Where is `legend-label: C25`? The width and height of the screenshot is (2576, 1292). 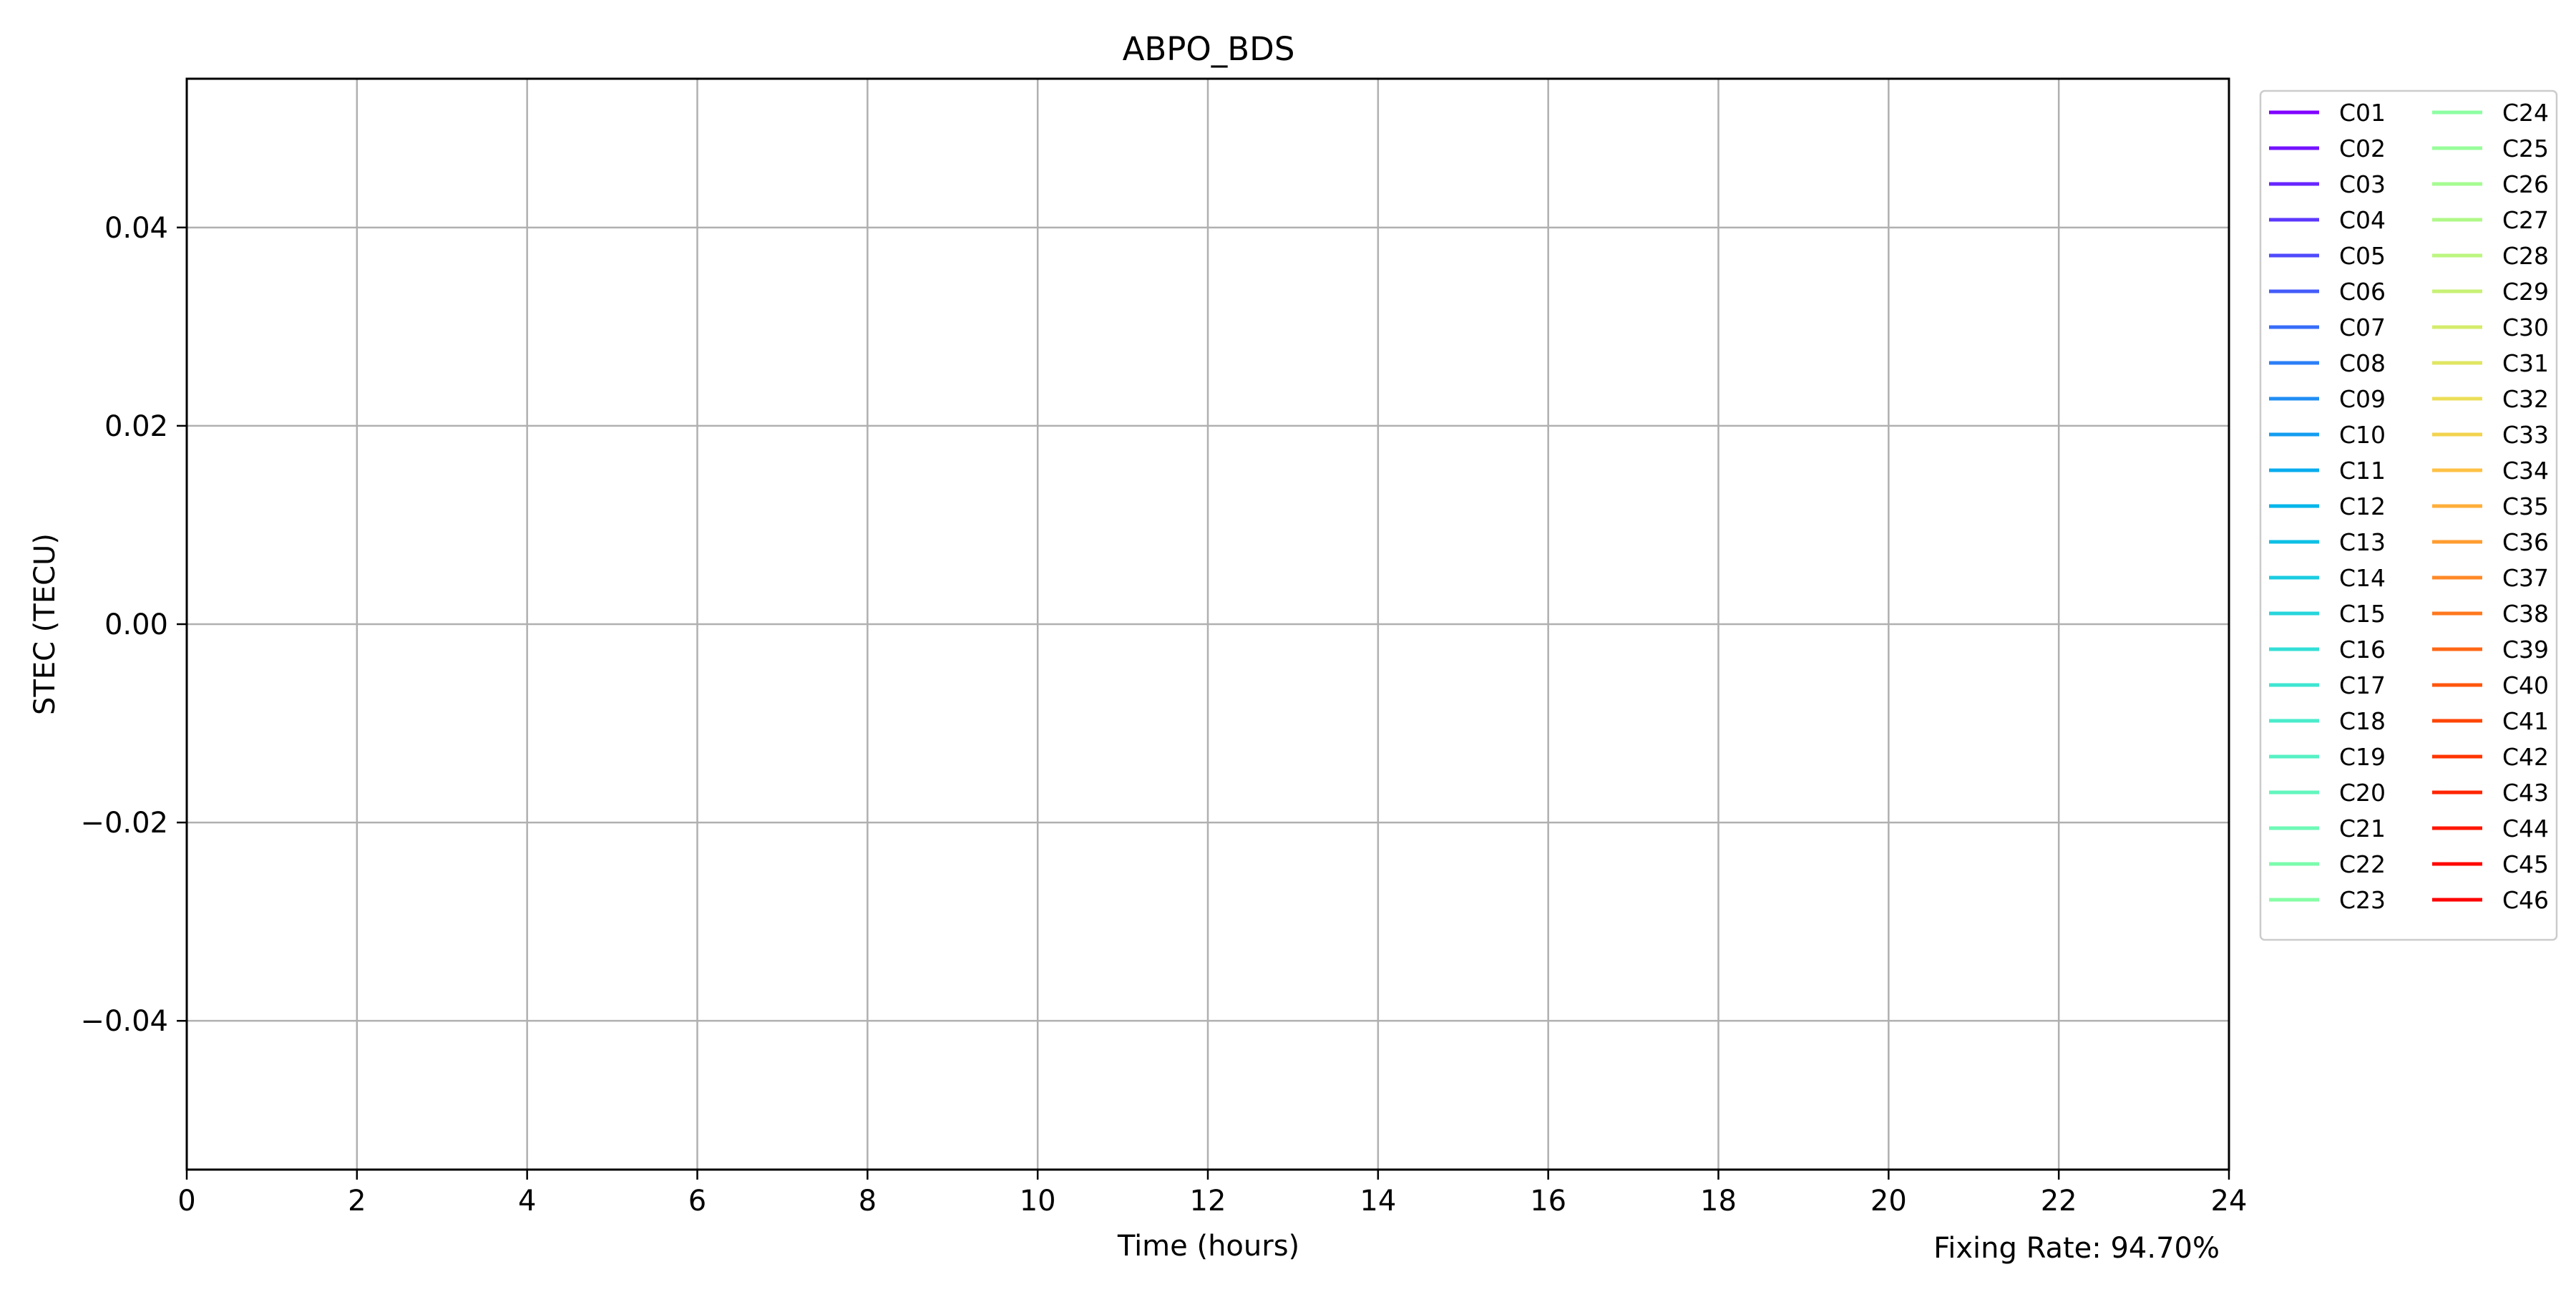 legend-label: C25 is located at coordinates (2525, 148).